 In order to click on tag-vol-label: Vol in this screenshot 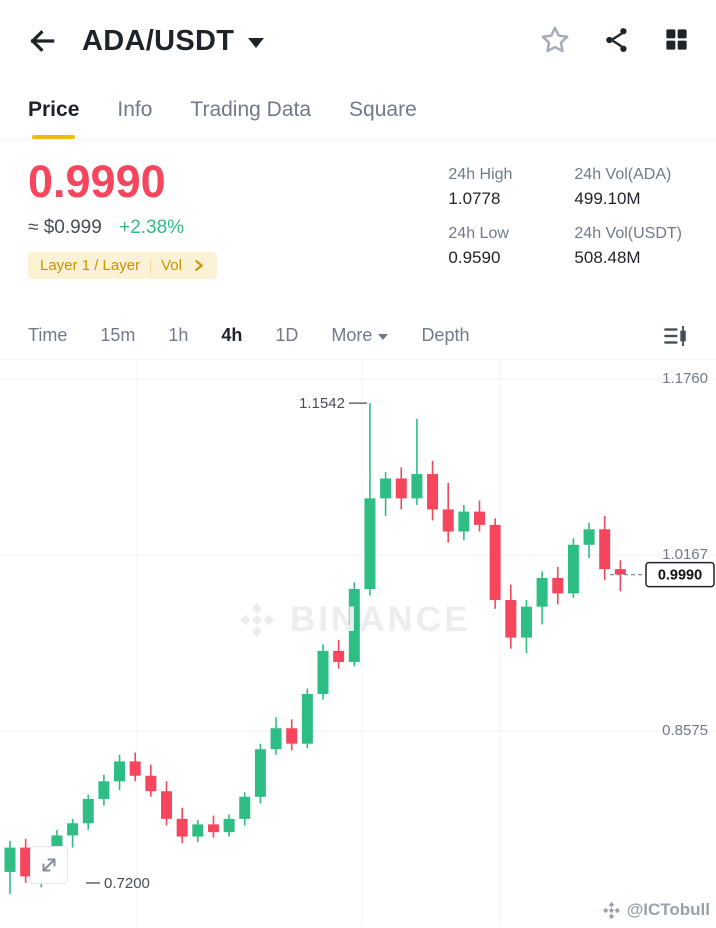, I will do `click(171, 266)`.